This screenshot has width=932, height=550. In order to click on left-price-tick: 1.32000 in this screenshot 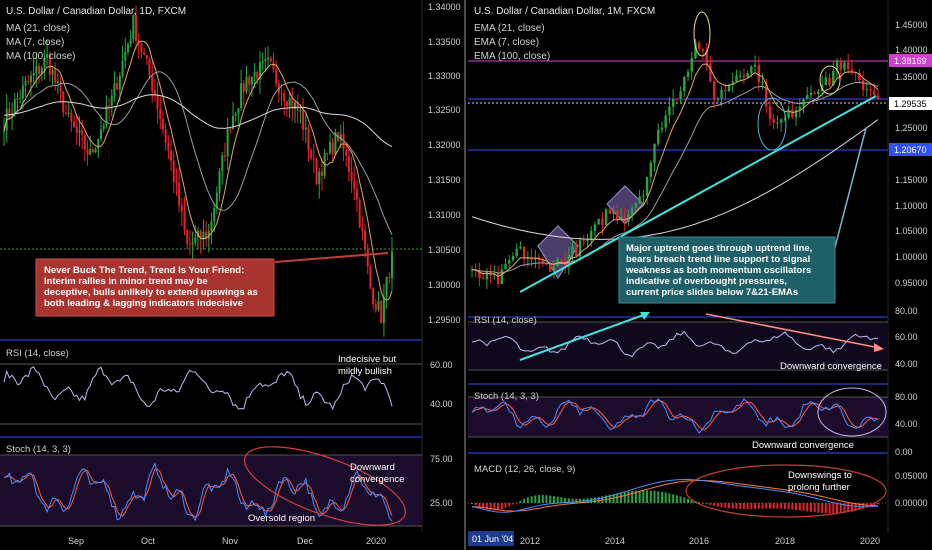, I will do `click(444, 145)`.